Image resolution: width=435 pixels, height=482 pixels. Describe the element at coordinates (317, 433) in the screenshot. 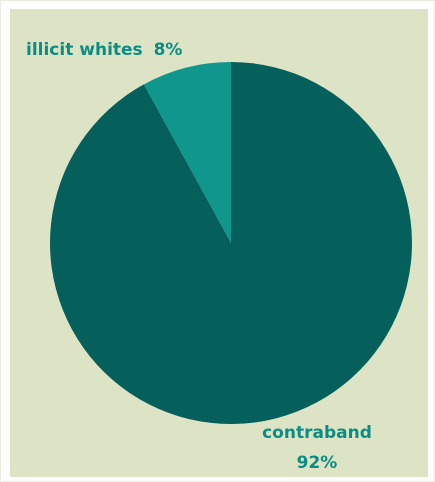

I see `slice-label-contraband-name: contraband` at that location.